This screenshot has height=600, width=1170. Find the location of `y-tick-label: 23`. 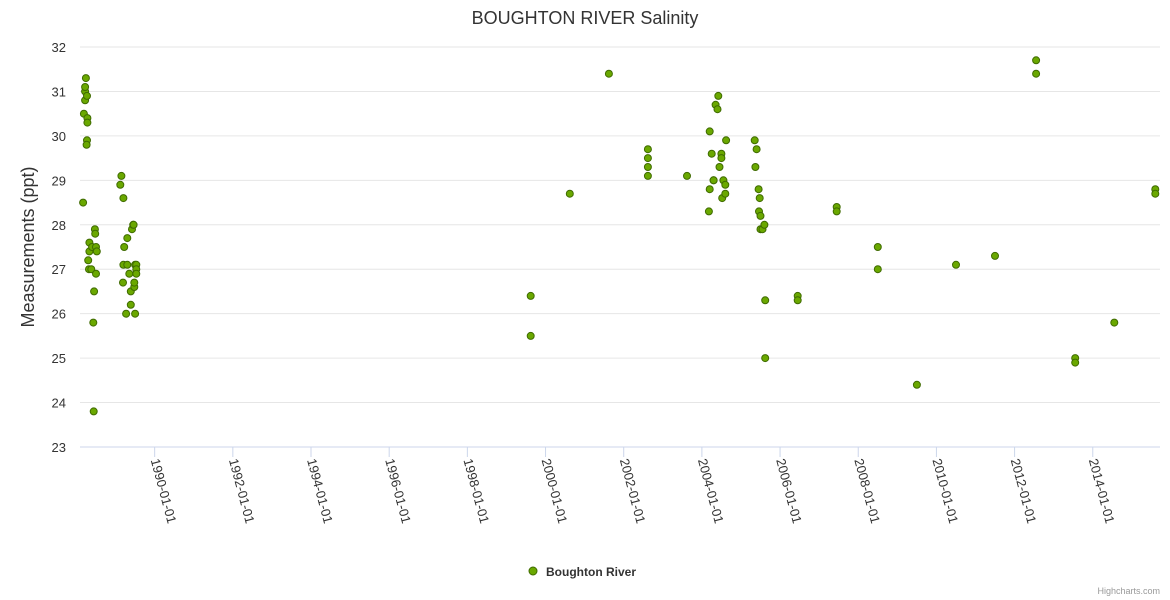

y-tick-label: 23 is located at coordinates (59, 447).